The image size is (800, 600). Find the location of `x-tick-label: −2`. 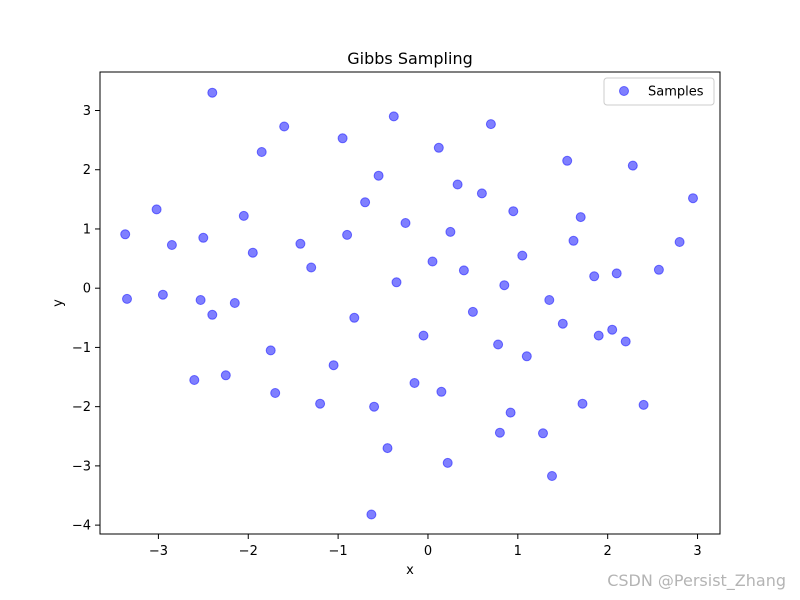

x-tick-label: −2 is located at coordinates (248, 551).